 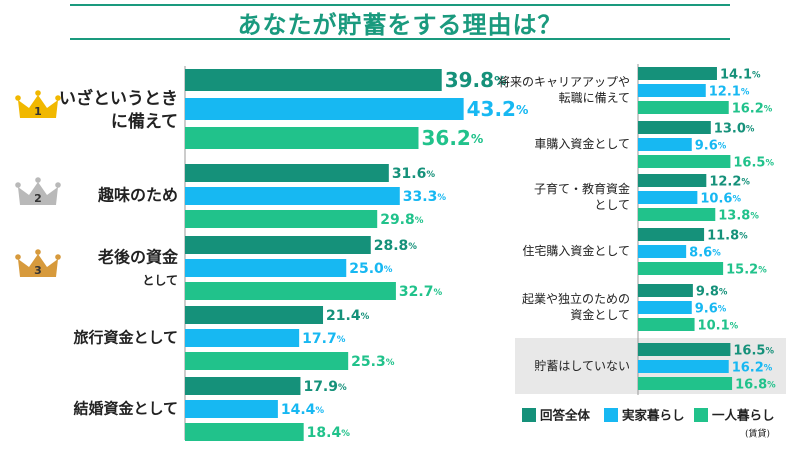 I want to click on category-label-right-0-line2: 転職に備えて, so click(x=594, y=97).